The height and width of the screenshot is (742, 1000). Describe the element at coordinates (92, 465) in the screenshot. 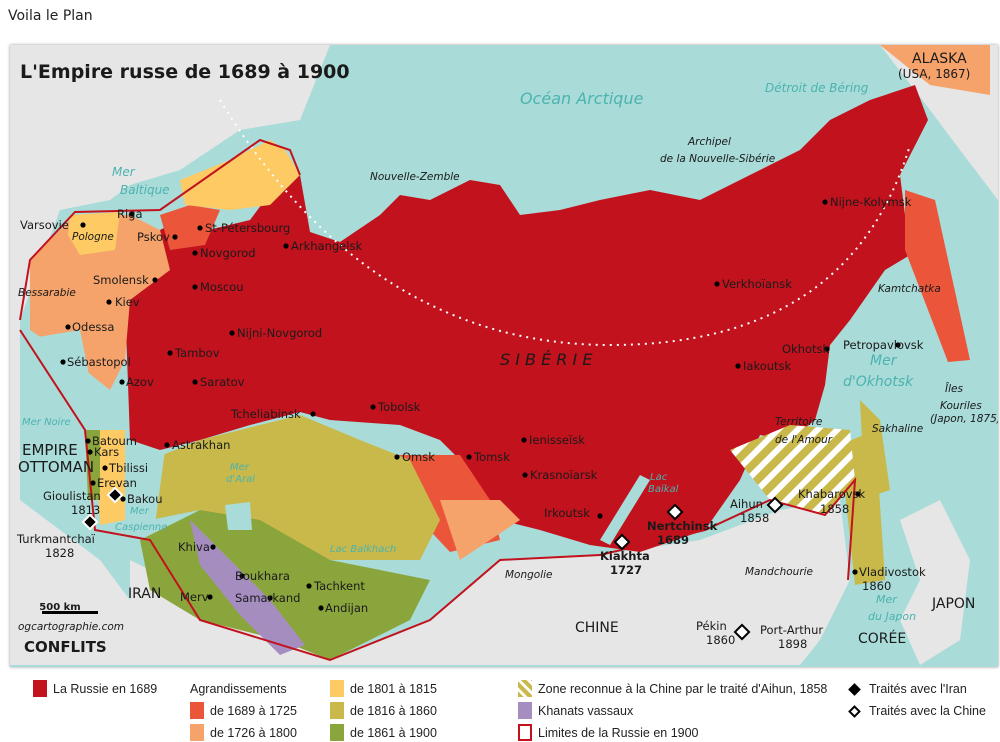

I see `region-1861-1900-caucasus` at that location.